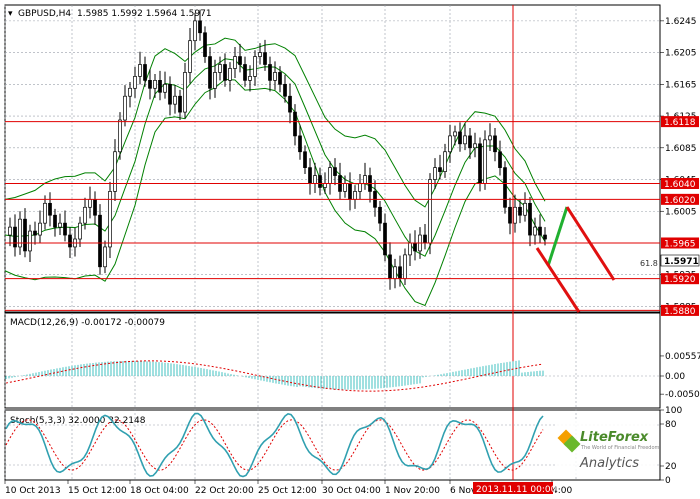 Image resolution: width=700 pixels, height=499 pixels. Describe the element at coordinates (557, 236) in the screenshot. I see `forecast-up-path` at that location.